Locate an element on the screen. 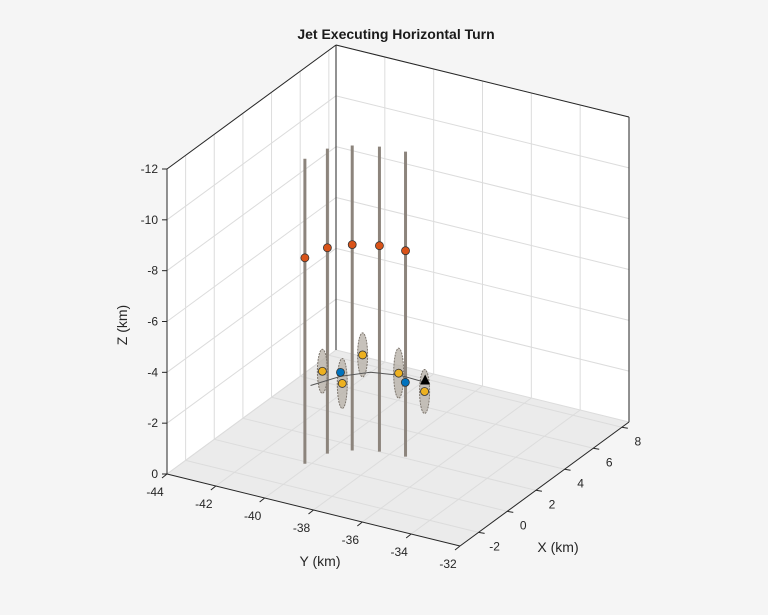 The width and height of the screenshot is (768, 615). z-tick-label: -6 is located at coordinates (152, 322).